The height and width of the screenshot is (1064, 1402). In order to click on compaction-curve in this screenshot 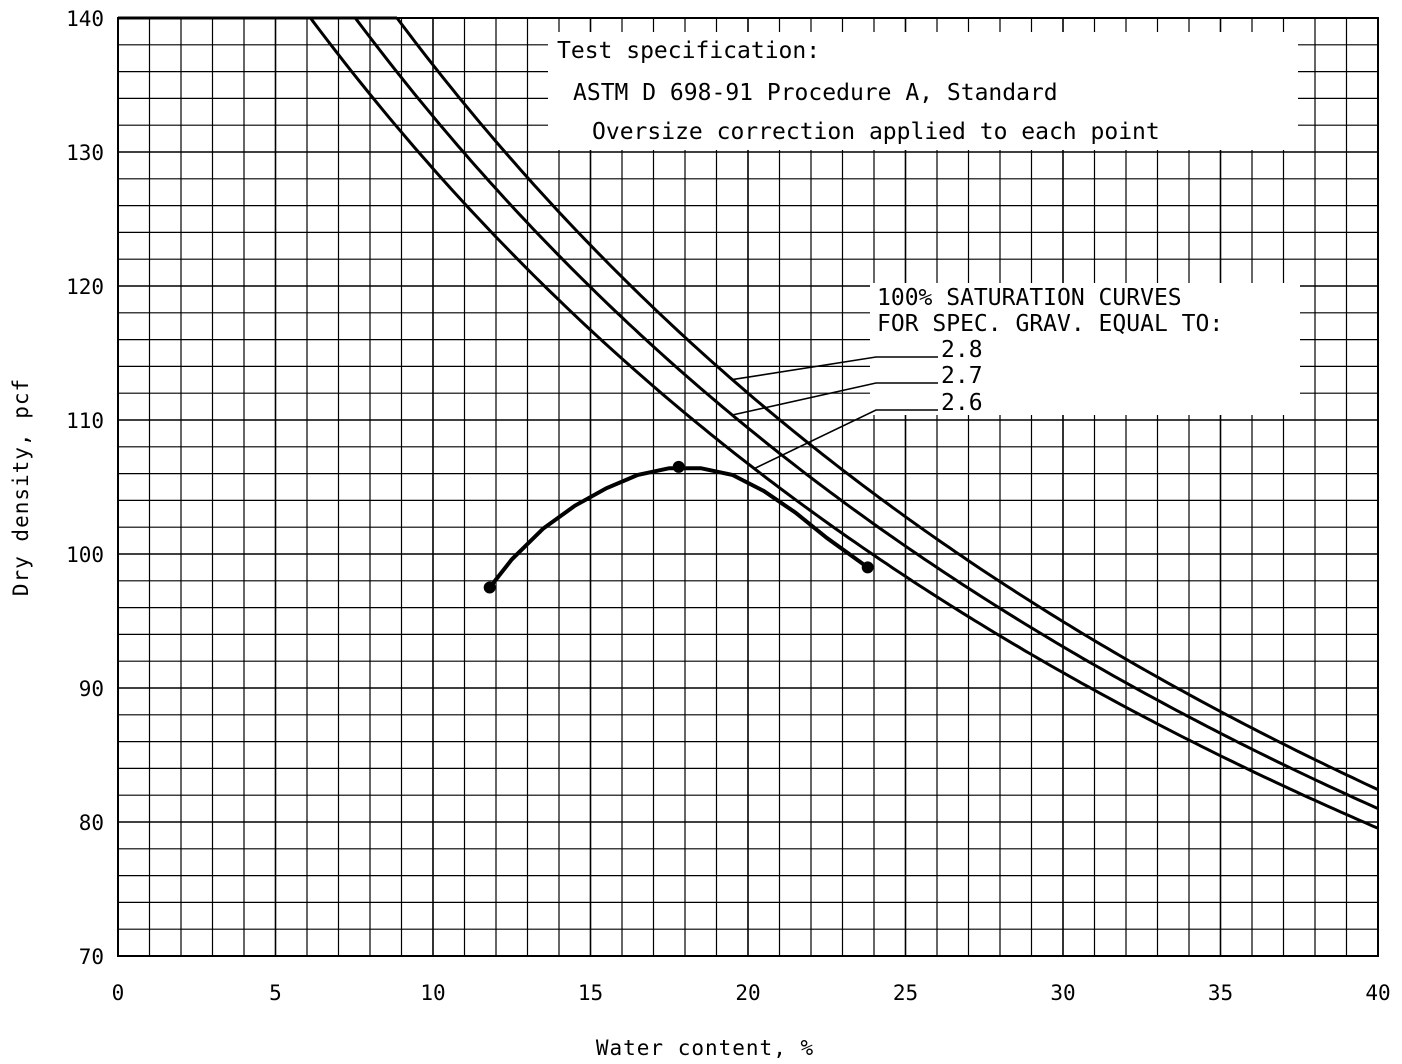, I will do `click(678, 528)`.